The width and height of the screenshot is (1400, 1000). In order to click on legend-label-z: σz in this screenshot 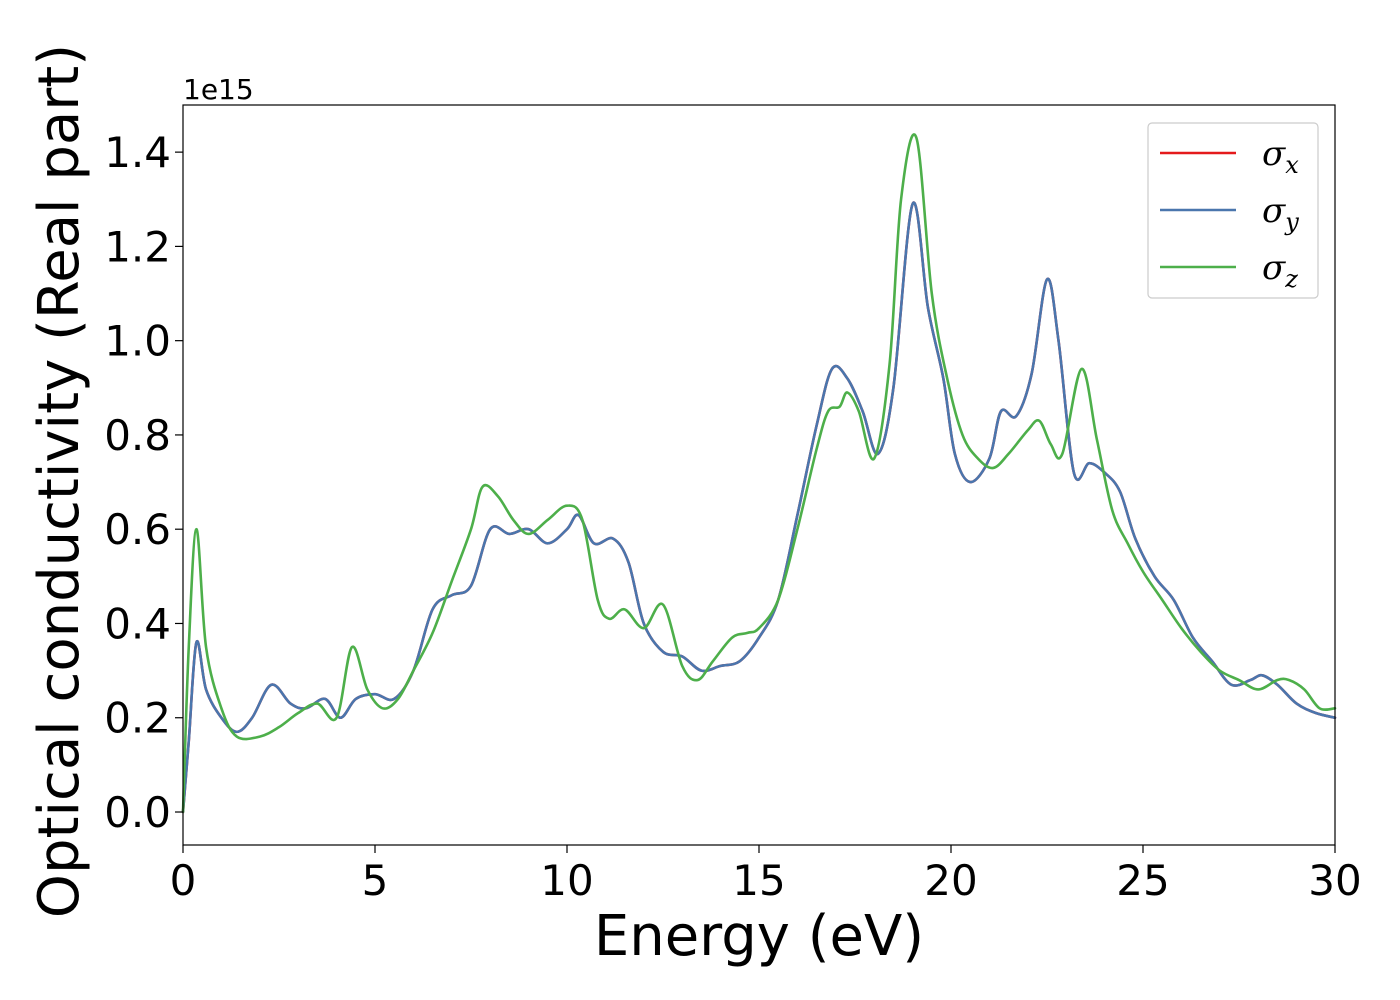, I will do `click(1280, 270)`.